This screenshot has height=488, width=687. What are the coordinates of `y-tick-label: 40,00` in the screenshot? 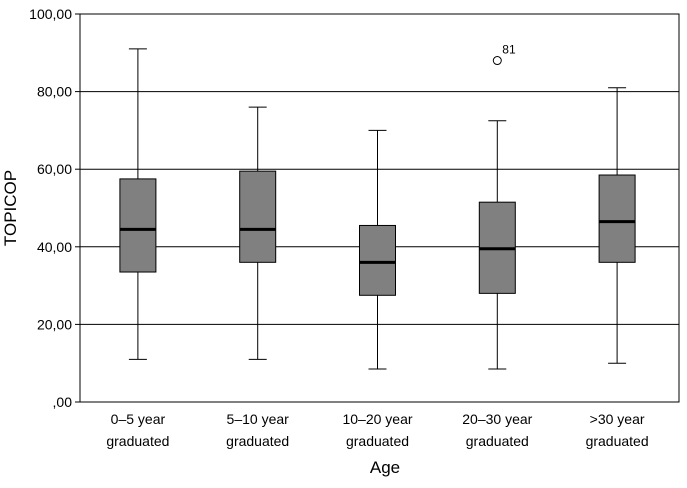 It's located at (54, 247).